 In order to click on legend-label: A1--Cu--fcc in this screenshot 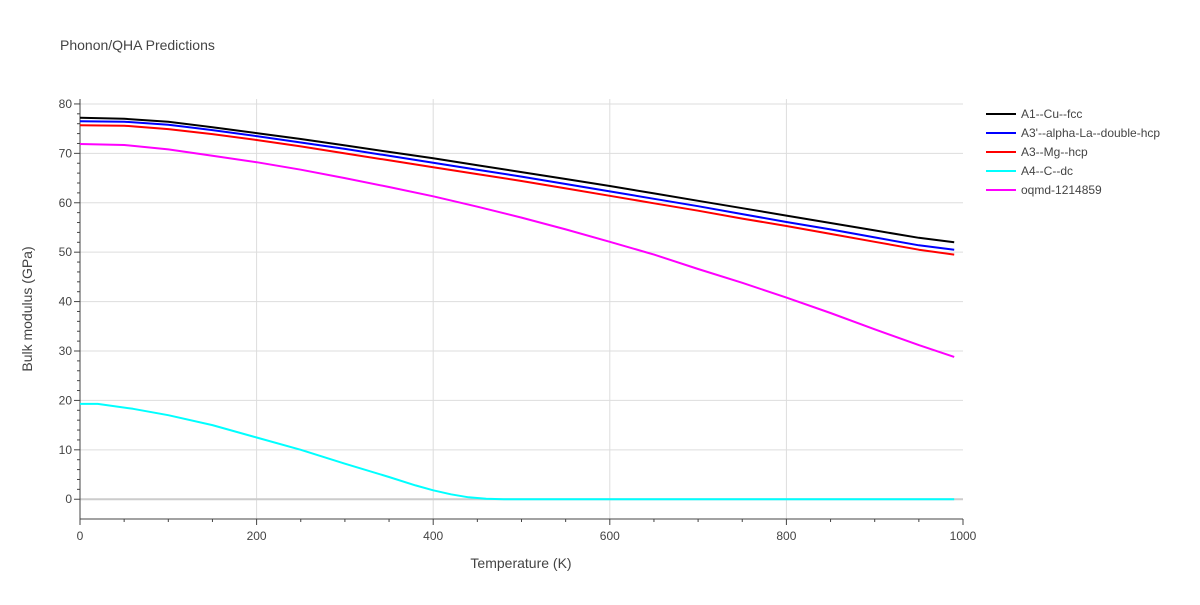, I will do `click(1051, 114)`.